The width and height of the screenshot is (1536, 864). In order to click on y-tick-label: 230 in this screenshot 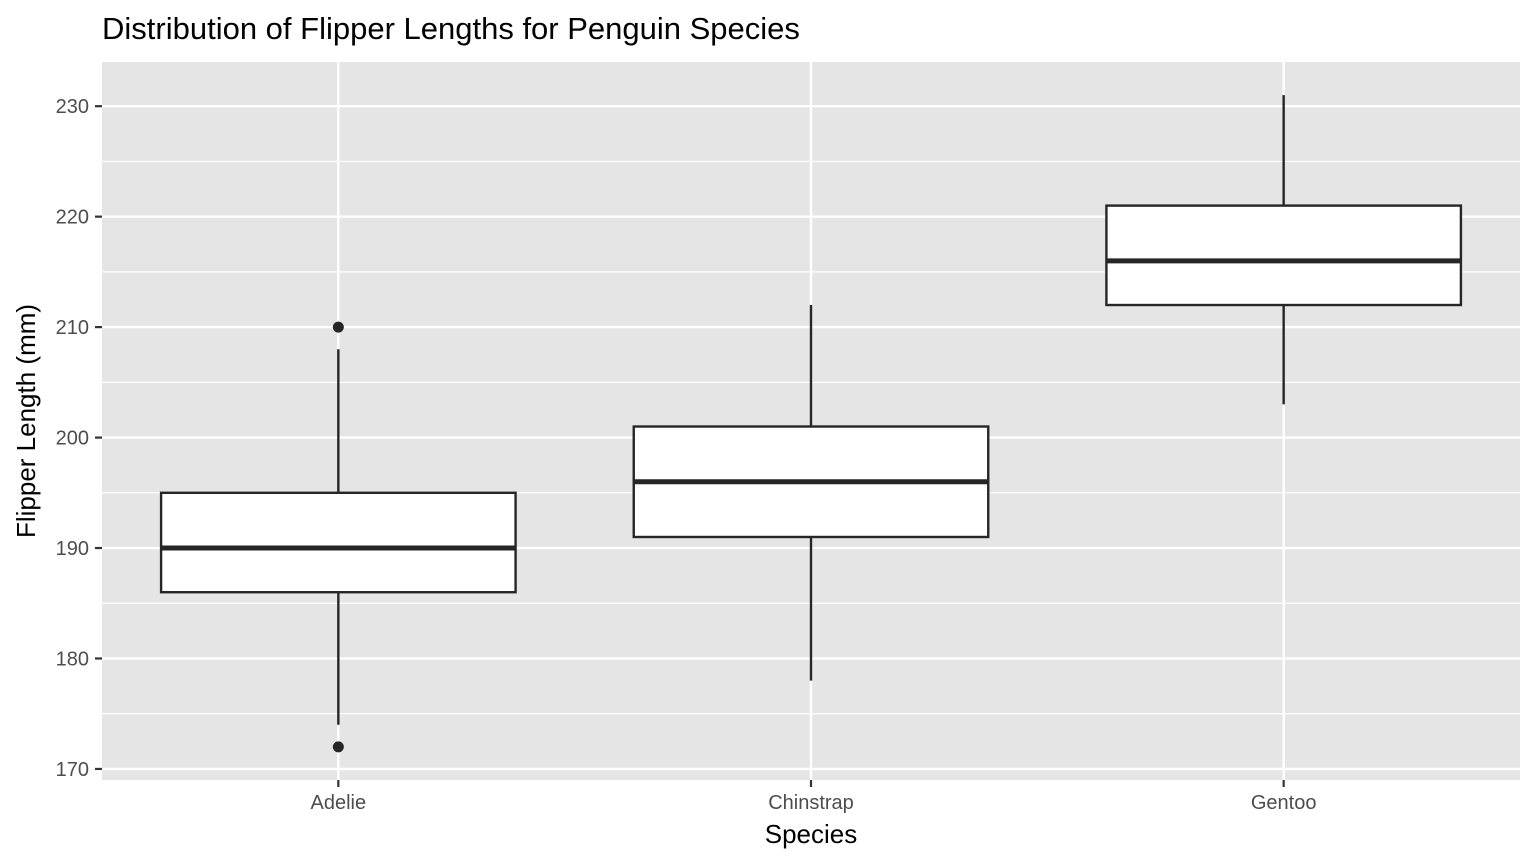, I will do `click(72, 107)`.